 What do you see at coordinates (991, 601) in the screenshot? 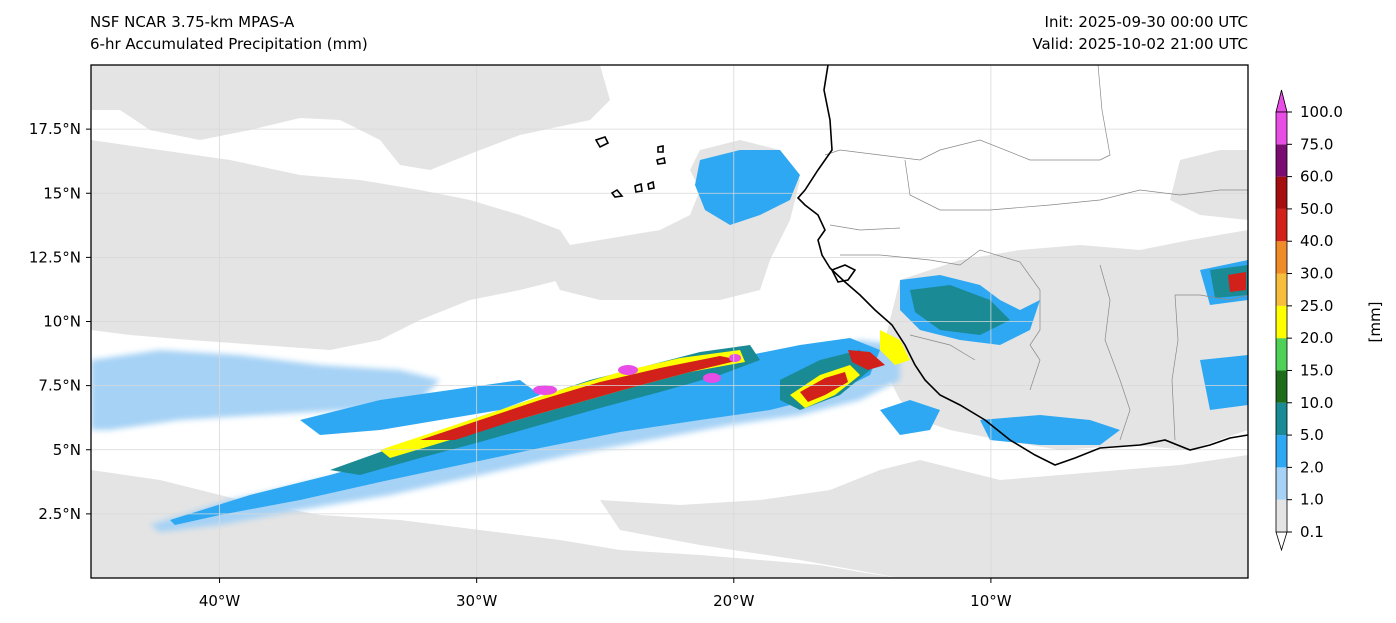
I see `lon-tick-label: 10°W` at bounding box center [991, 601].